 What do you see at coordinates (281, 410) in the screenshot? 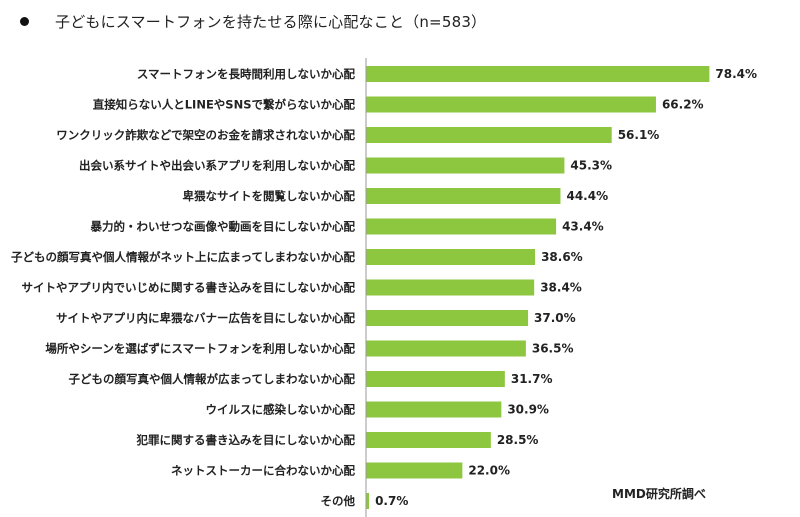
I see `category-label-12: ウイルスに感染しないか心配` at bounding box center [281, 410].